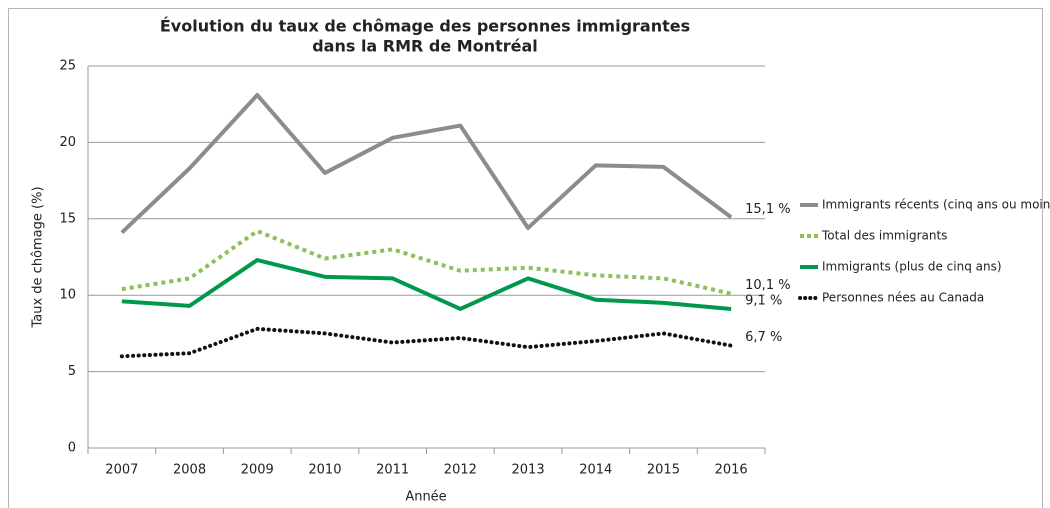 Image resolution: width=1050 pixels, height=508 pixels. Describe the element at coordinates (912, 267) in the screenshot. I see `legend-label: Immigrants (plus de cinq ans)` at that location.